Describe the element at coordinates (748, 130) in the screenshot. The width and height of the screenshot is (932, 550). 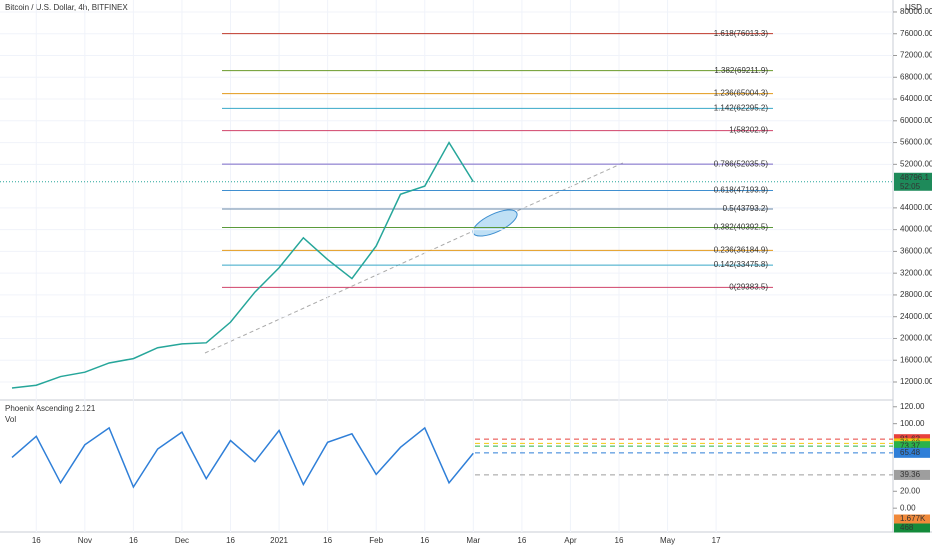
I see `fib-level-label: 1(58202.9)` at that location.